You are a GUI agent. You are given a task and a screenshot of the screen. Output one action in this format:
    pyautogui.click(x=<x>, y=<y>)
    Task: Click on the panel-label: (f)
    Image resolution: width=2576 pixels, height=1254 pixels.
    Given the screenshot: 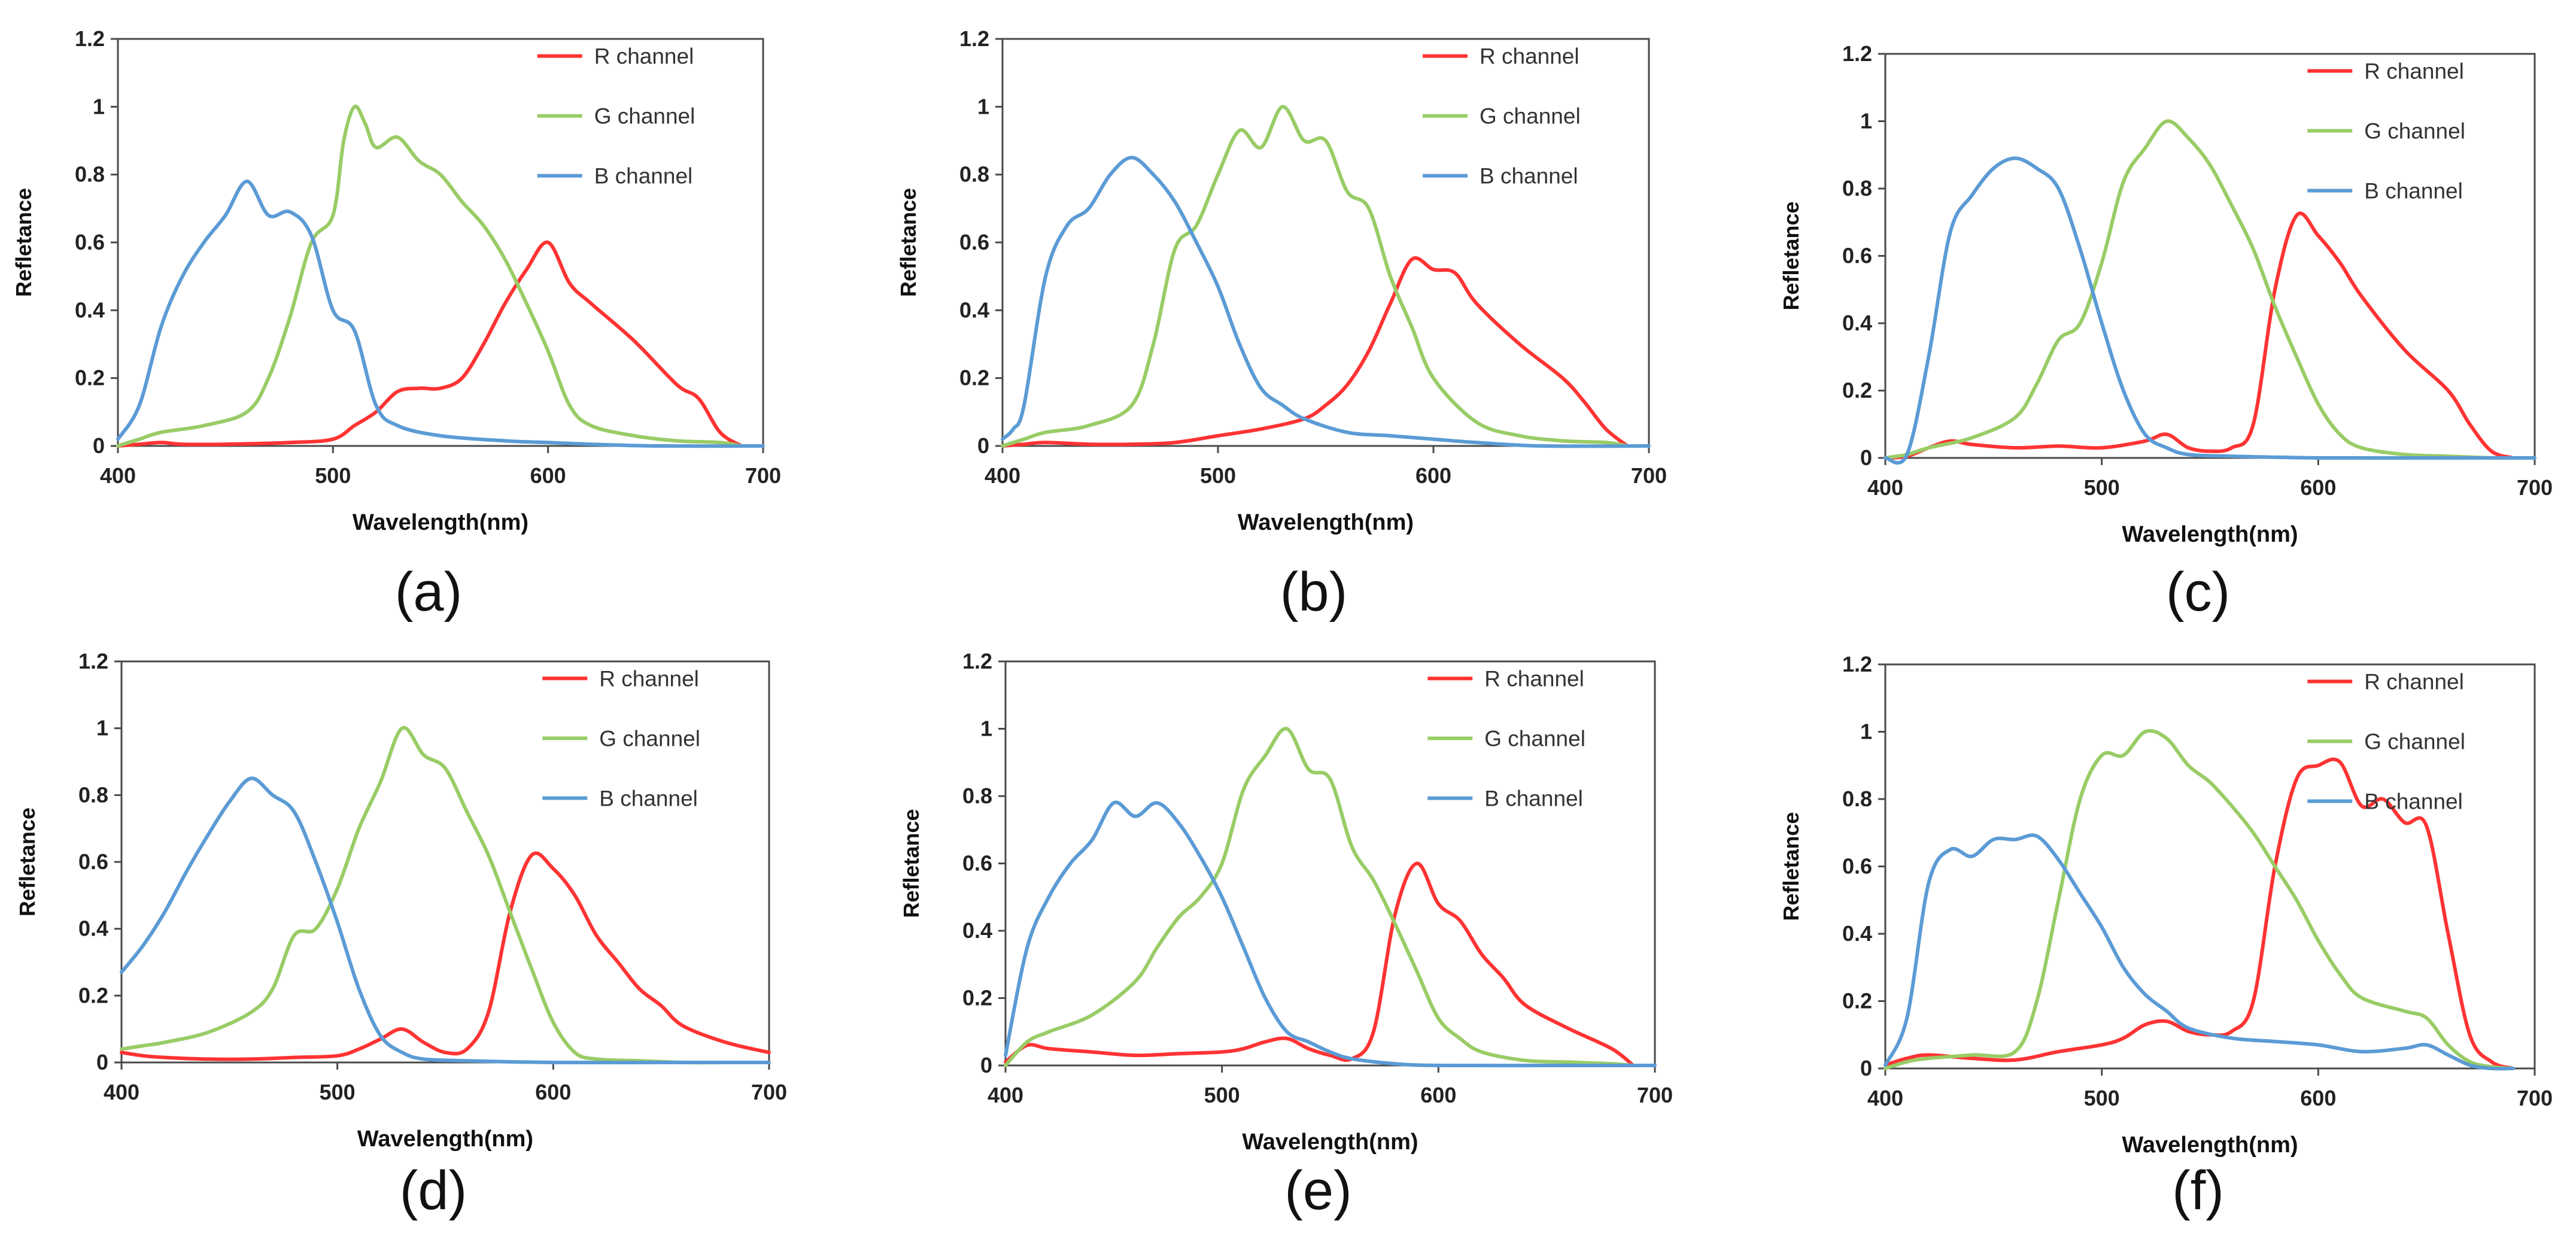 What is the action you would take?
    pyautogui.click(x=2198, y=1190)
    